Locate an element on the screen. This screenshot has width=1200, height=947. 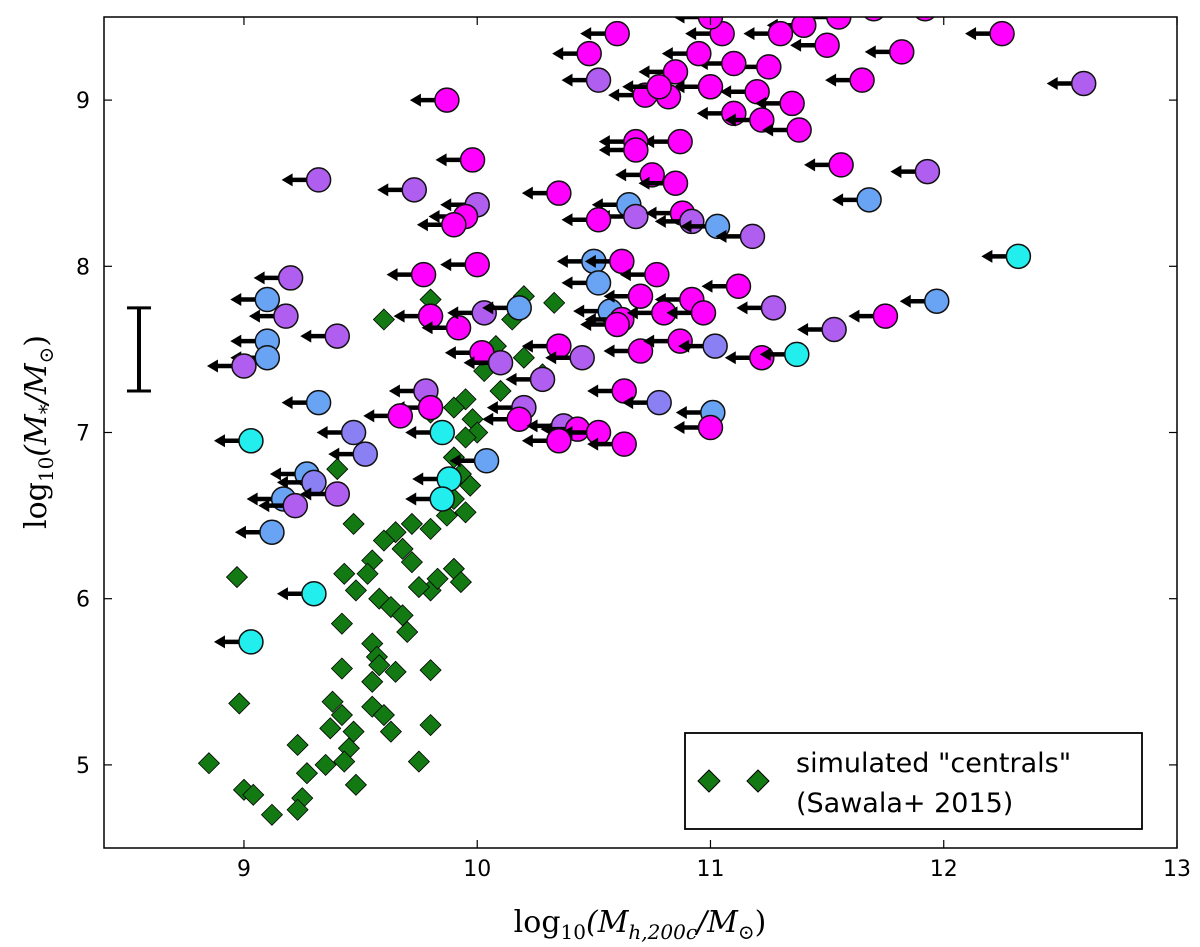
legend-marker-right is located at coordinates (758, 781).